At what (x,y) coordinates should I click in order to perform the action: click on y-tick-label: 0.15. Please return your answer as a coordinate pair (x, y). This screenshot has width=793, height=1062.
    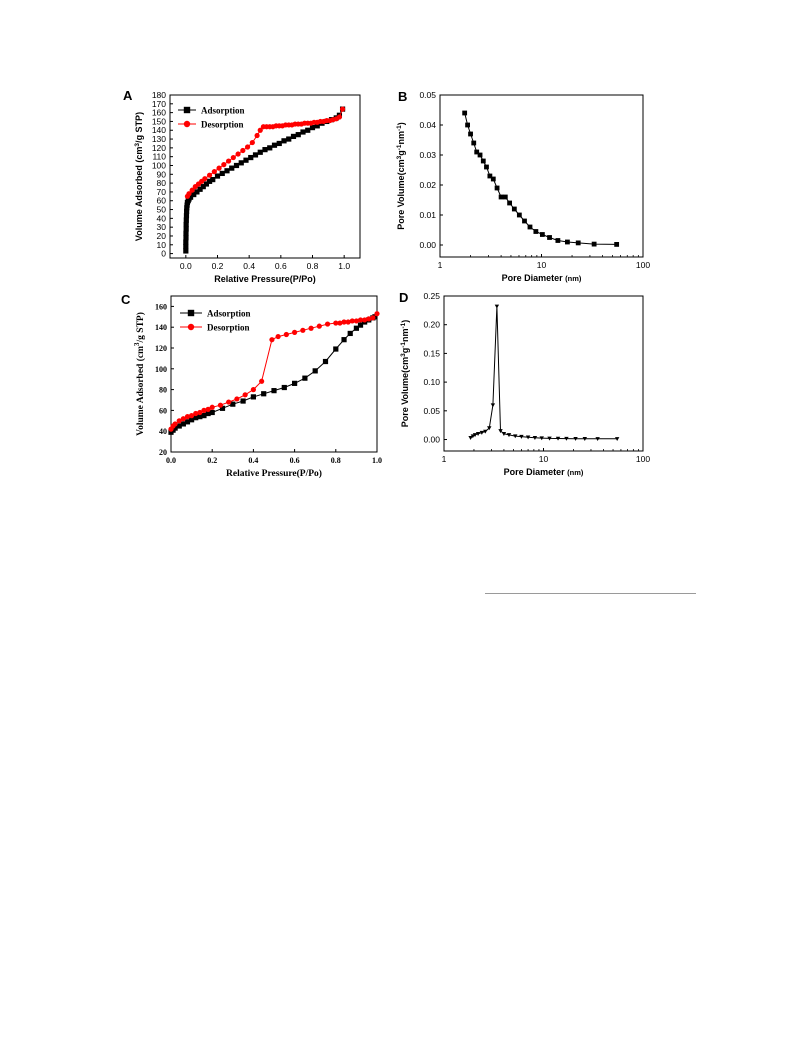
    Looking at the image, I should click on (431, 353).